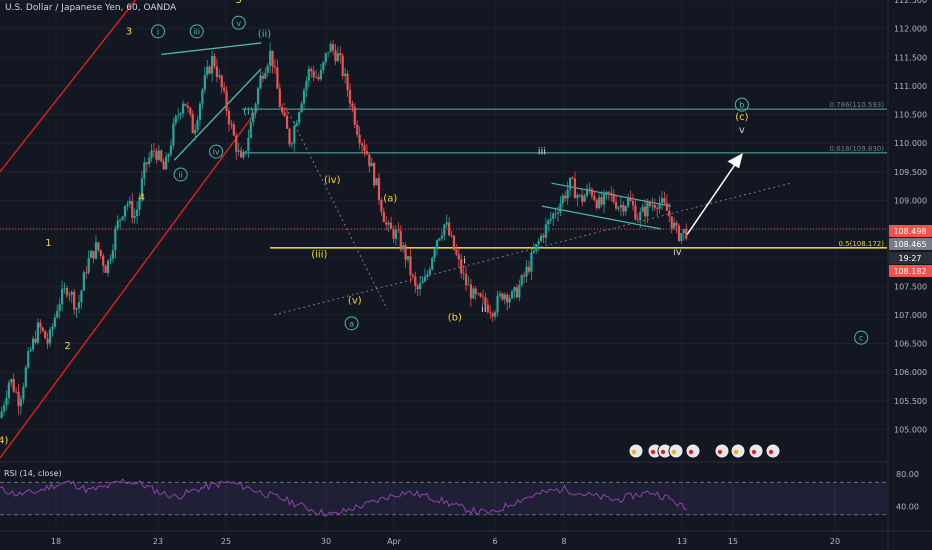 The width and height of the screenshot is (932, 550). Describe the element at coordinates (455, 318) in the screenshot. I see `wave-label: (b)` at that location.